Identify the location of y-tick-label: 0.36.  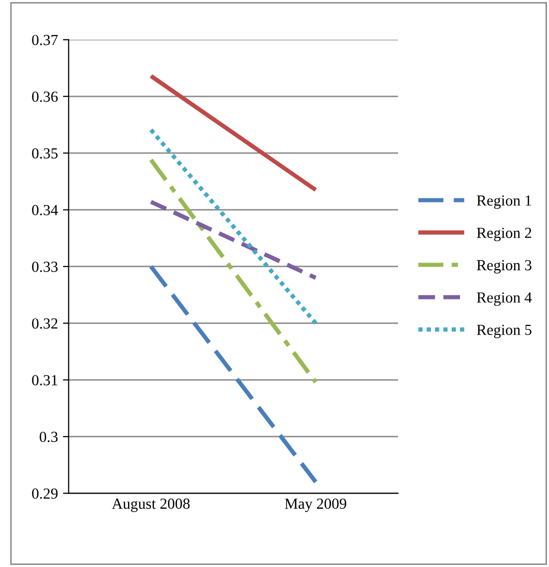
(45, 97).